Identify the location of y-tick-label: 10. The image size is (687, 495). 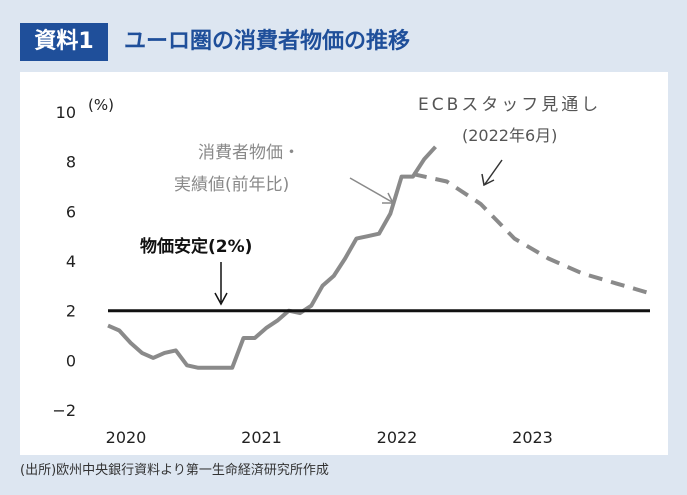
(66, 112).